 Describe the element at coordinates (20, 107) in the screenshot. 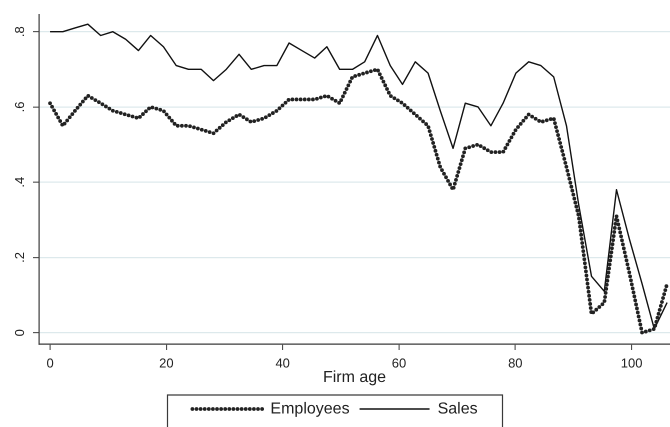

I see `y-tick-label: .6` at that location.